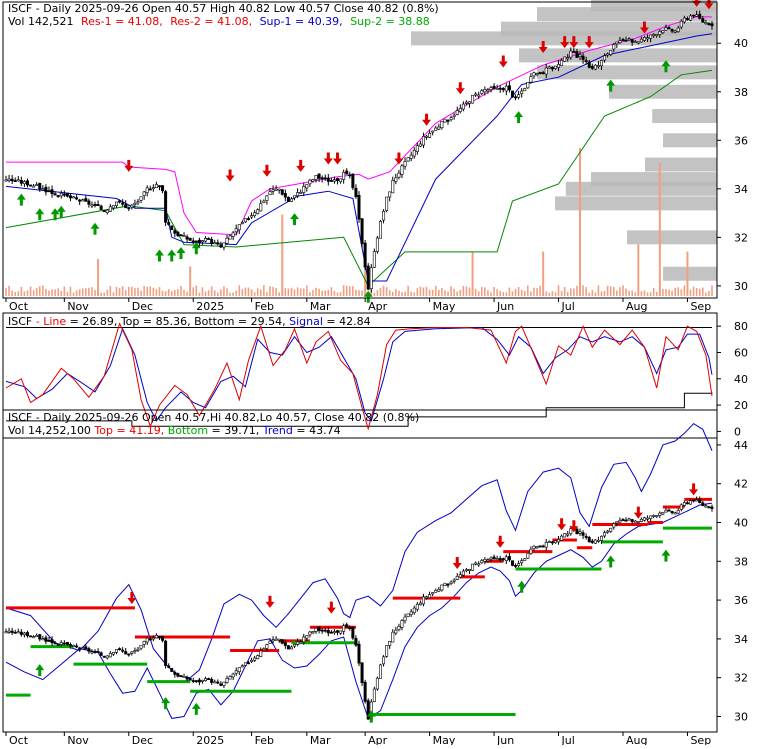 The height and width of the screenshot is (749, 780). I want to click on stochastic-line-name: - Line, so click(49, 321).